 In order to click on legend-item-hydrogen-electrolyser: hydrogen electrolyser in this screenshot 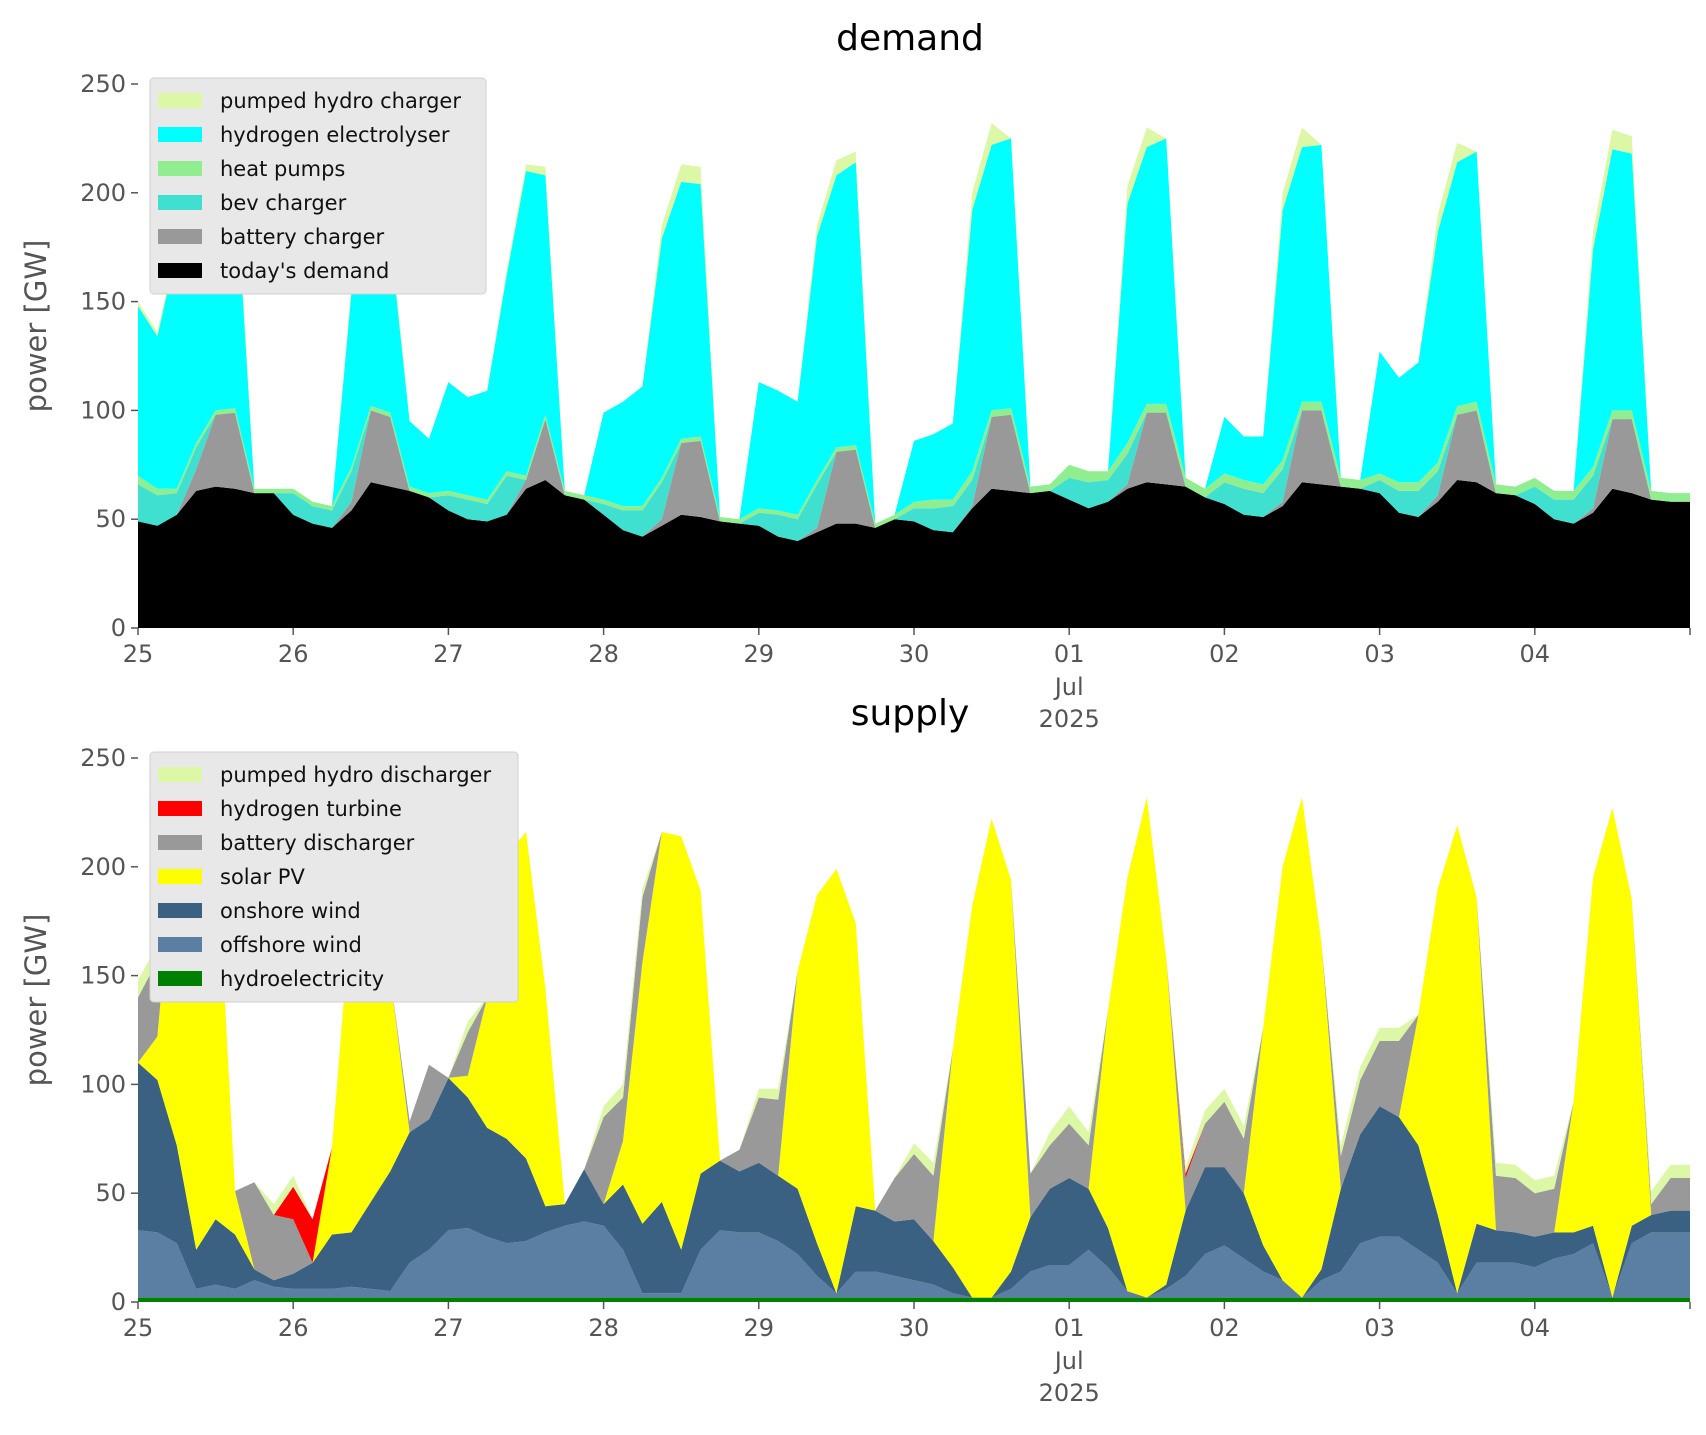, I will do `click(304, 135)`.